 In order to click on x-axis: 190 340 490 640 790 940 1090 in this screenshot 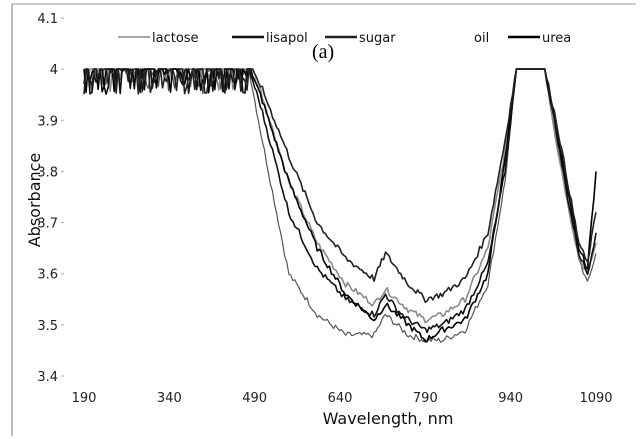, I will do `click(342, 398)`.